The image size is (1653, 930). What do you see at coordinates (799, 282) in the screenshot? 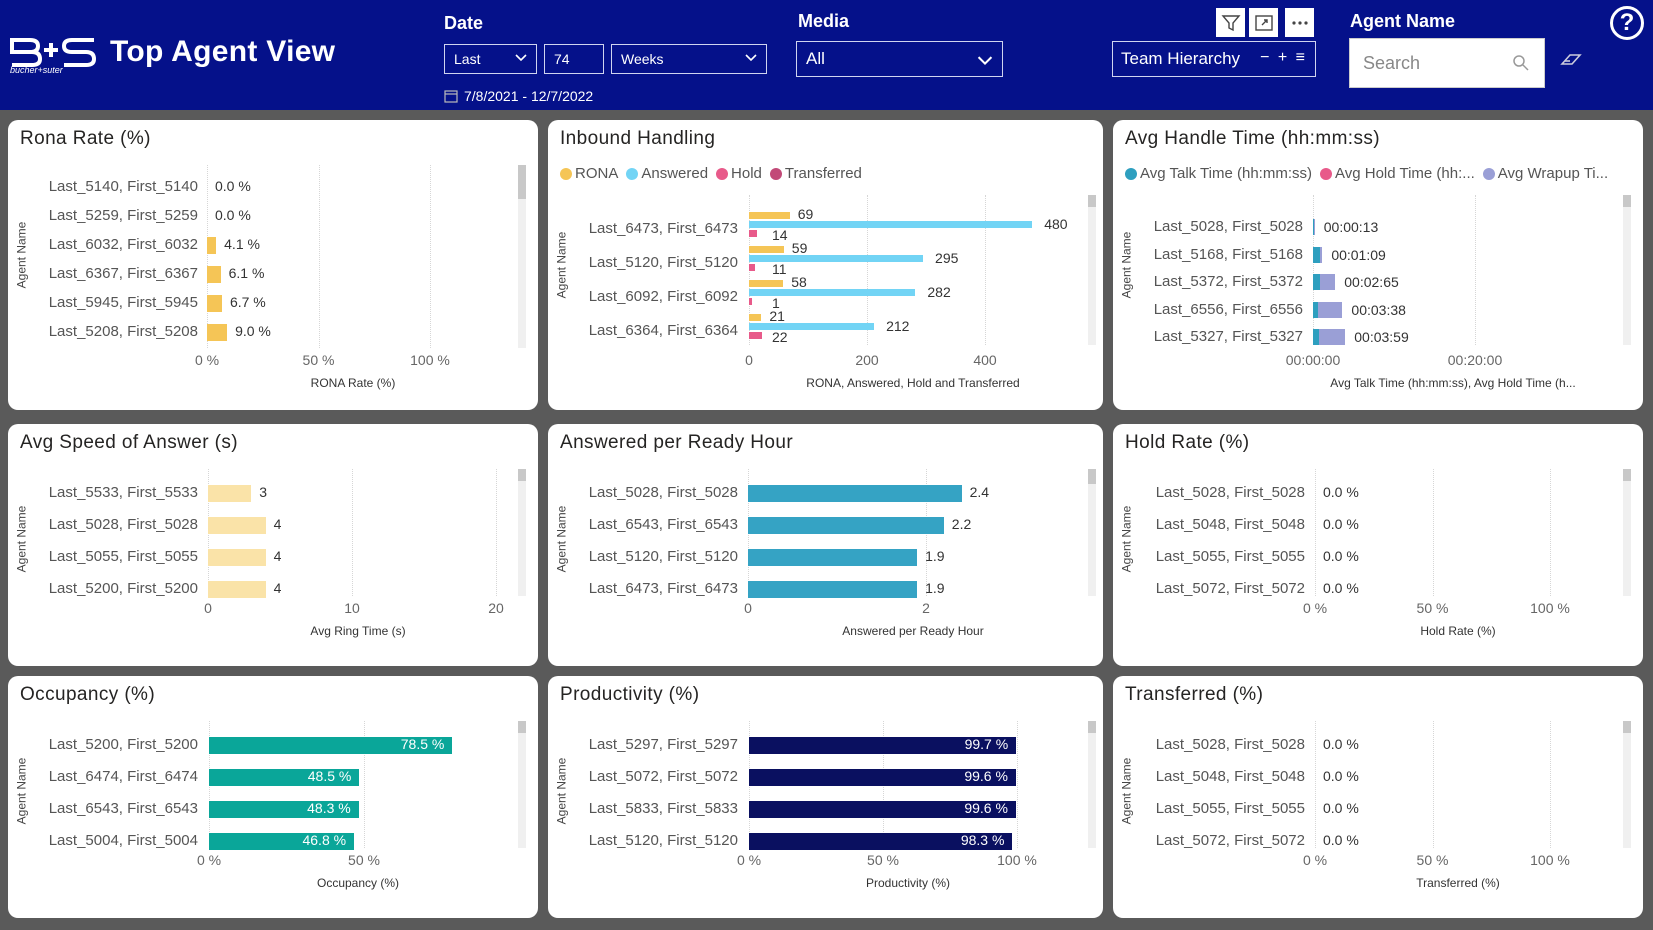
I see `data-label: 58` at bounding box center [799, 282].